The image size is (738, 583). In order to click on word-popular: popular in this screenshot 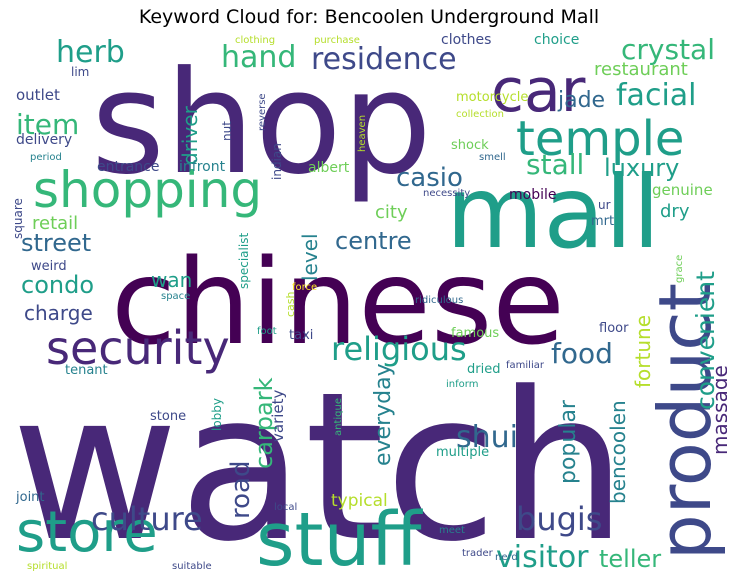, I will do `click(568, 442)`.